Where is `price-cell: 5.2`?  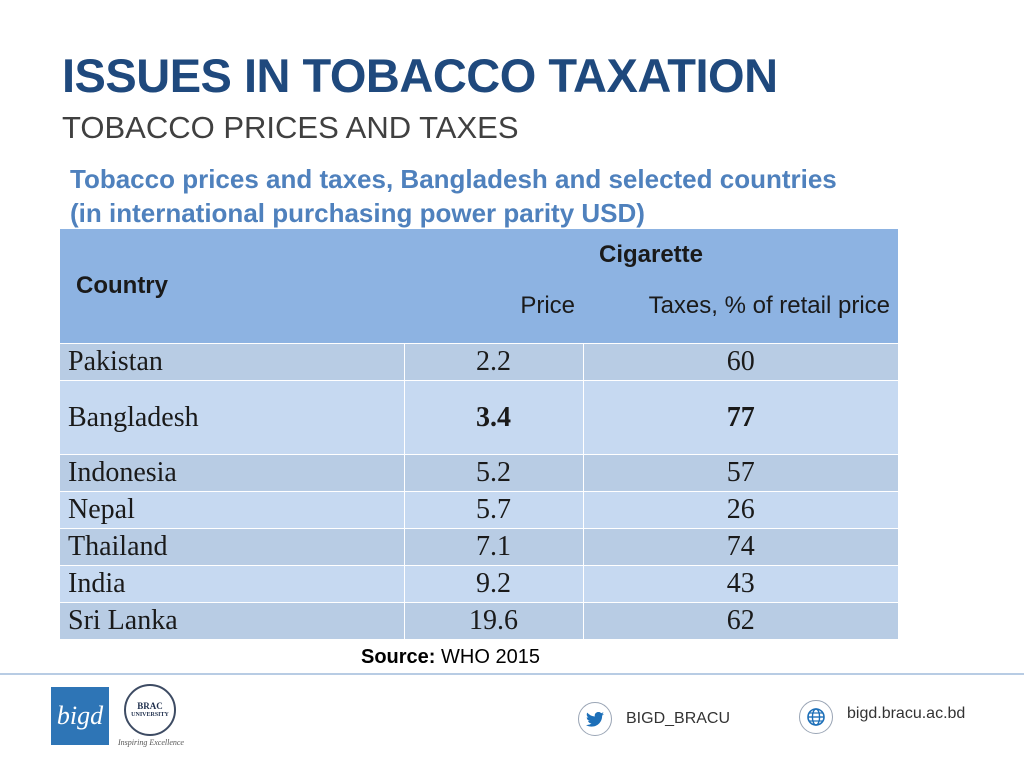
price-cell: 5.2 is located at coordinates (493, 473).